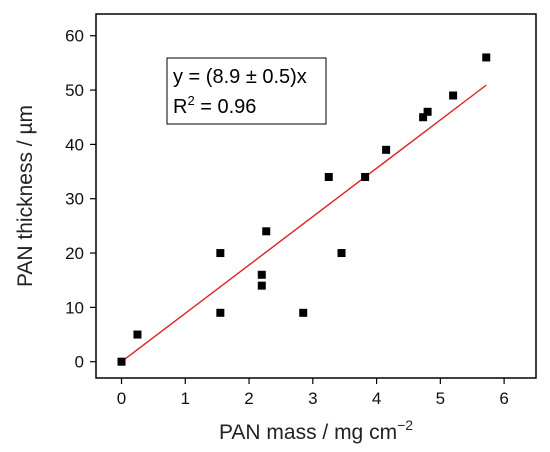 The width and height of the screenshot is (550, 452). What do you see at coordinates (74, 307) in the screenshot?
I see `y-tick-label: 10` at bounding box center [74, 307].